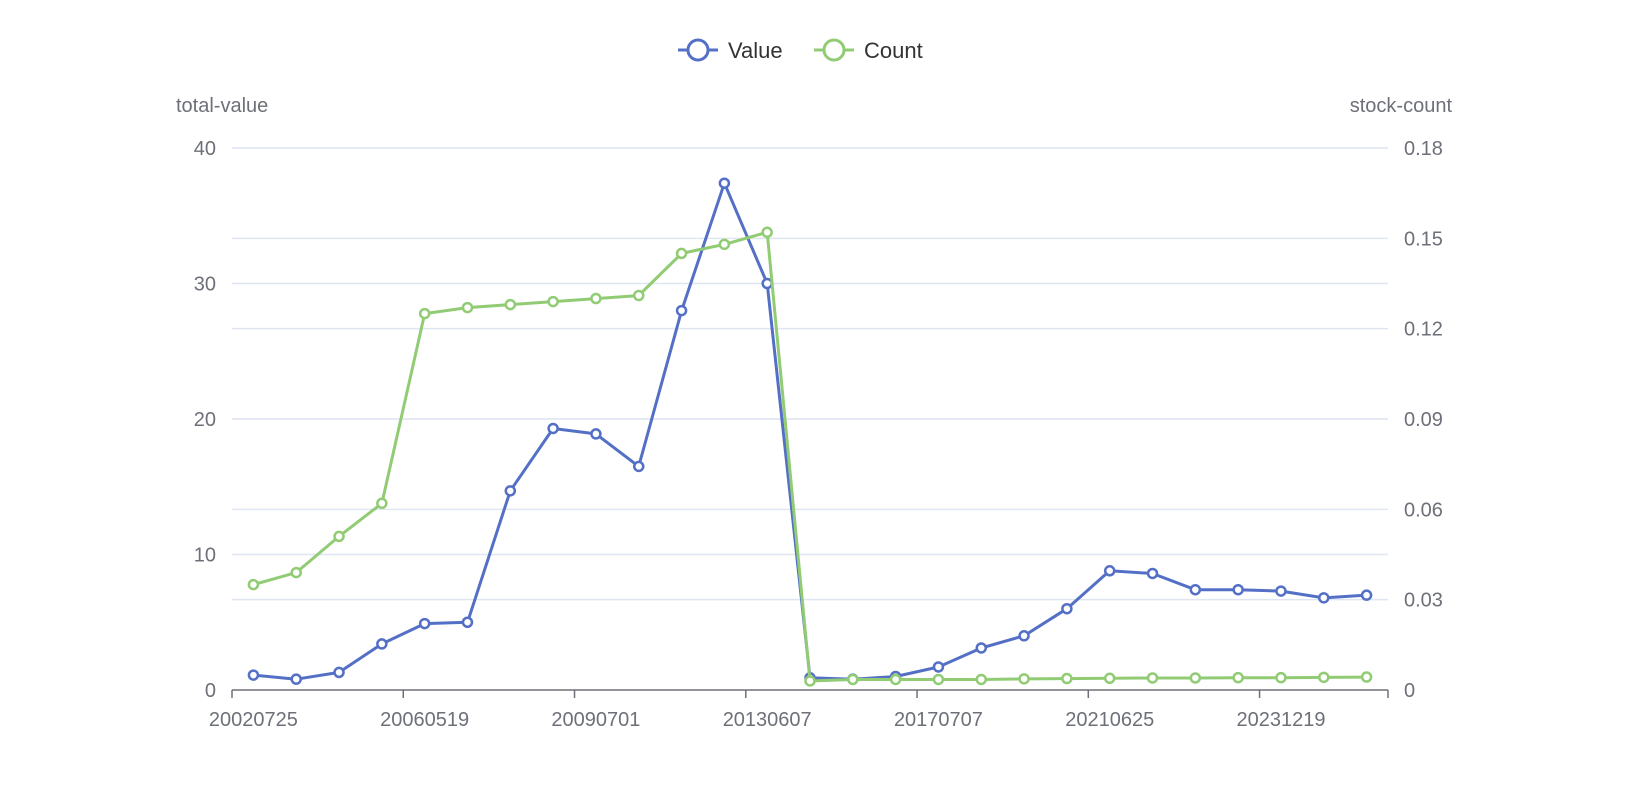 Image resolution: width=1628 pixels, height=786 pixels. I want to click on x-tick-label: 20210625, so click(1109, 720).